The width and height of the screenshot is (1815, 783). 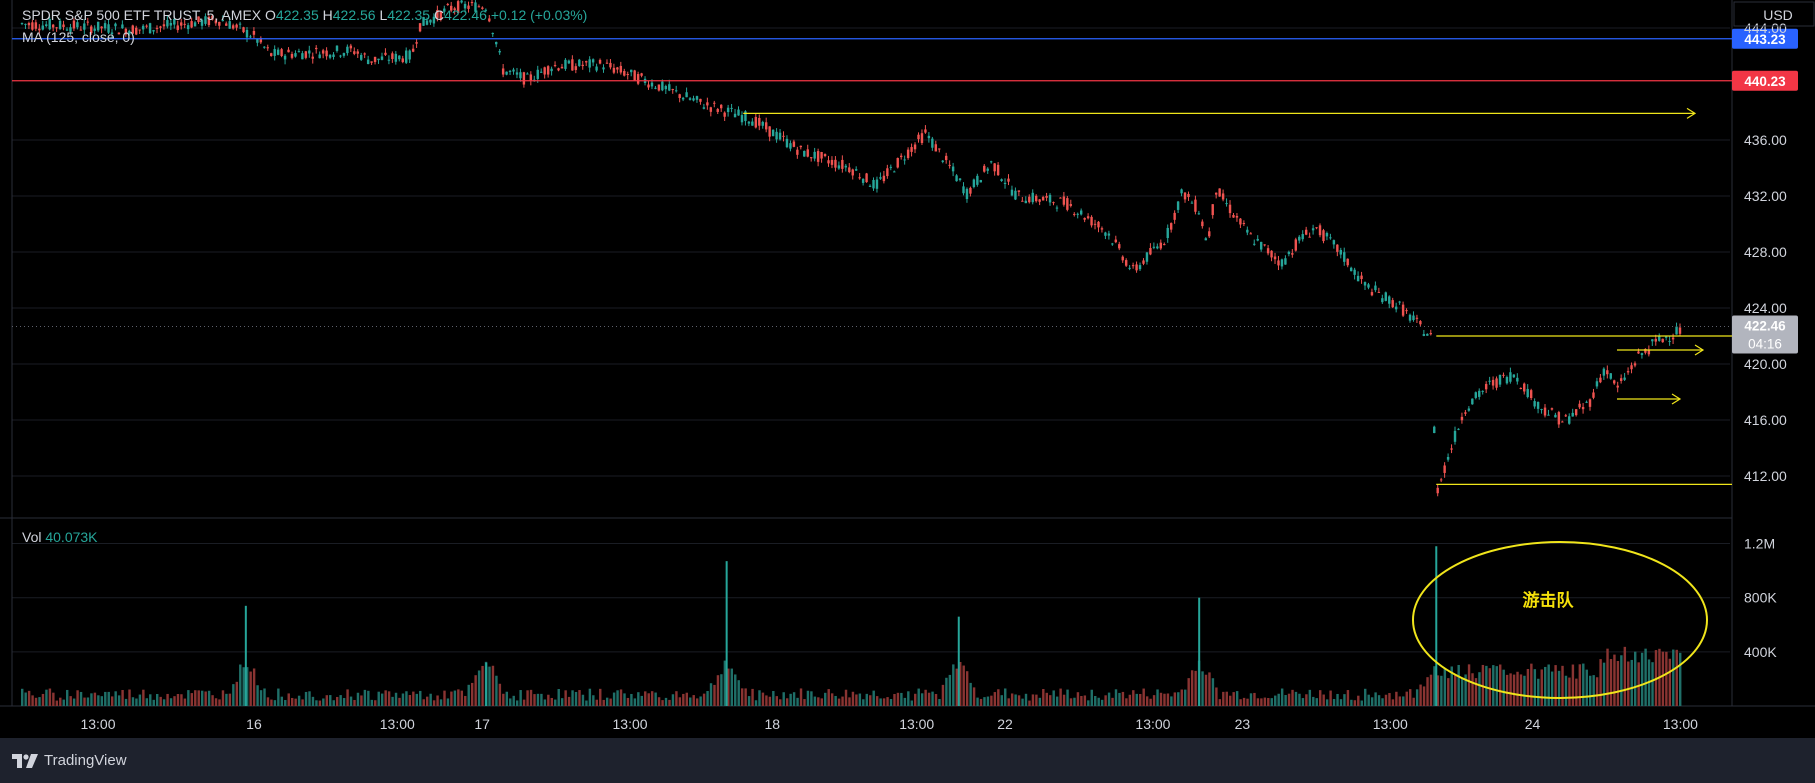 What do you see at coordinates (1765, 39) in the screenshot?
I see `blue-price-tag-label: 443.23` at bounding box center [1765, 39].